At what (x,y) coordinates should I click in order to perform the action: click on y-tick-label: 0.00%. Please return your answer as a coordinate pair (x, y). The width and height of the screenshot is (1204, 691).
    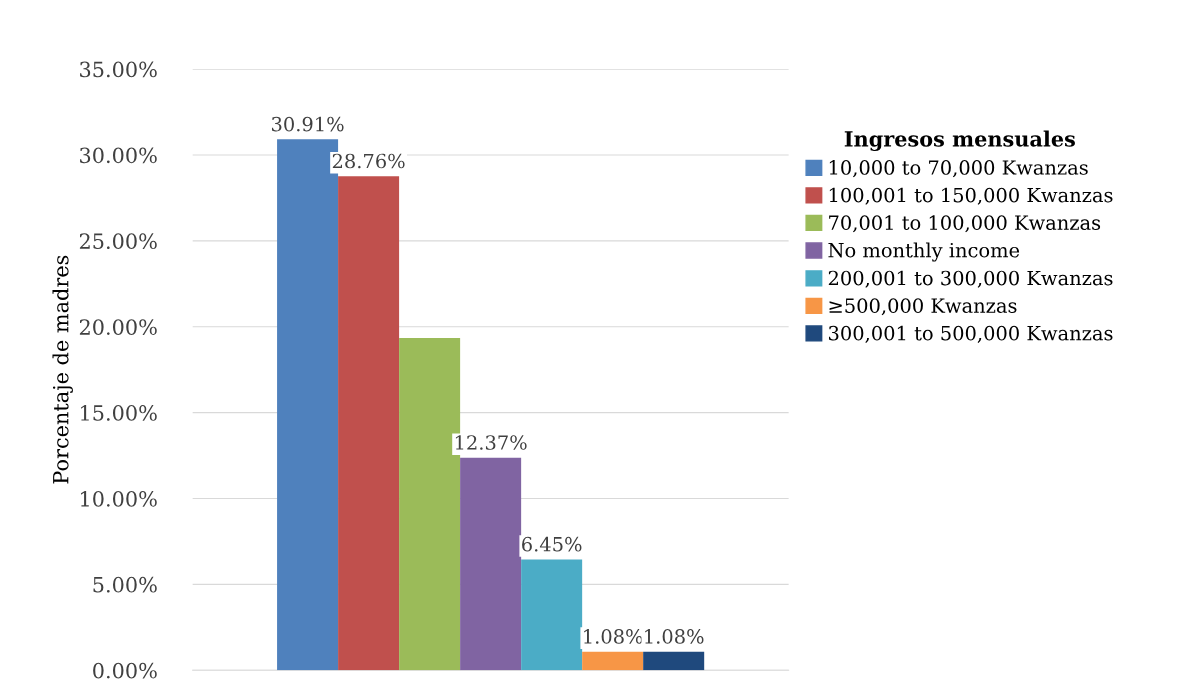
    Looking at the image, I should click on (125, 670).